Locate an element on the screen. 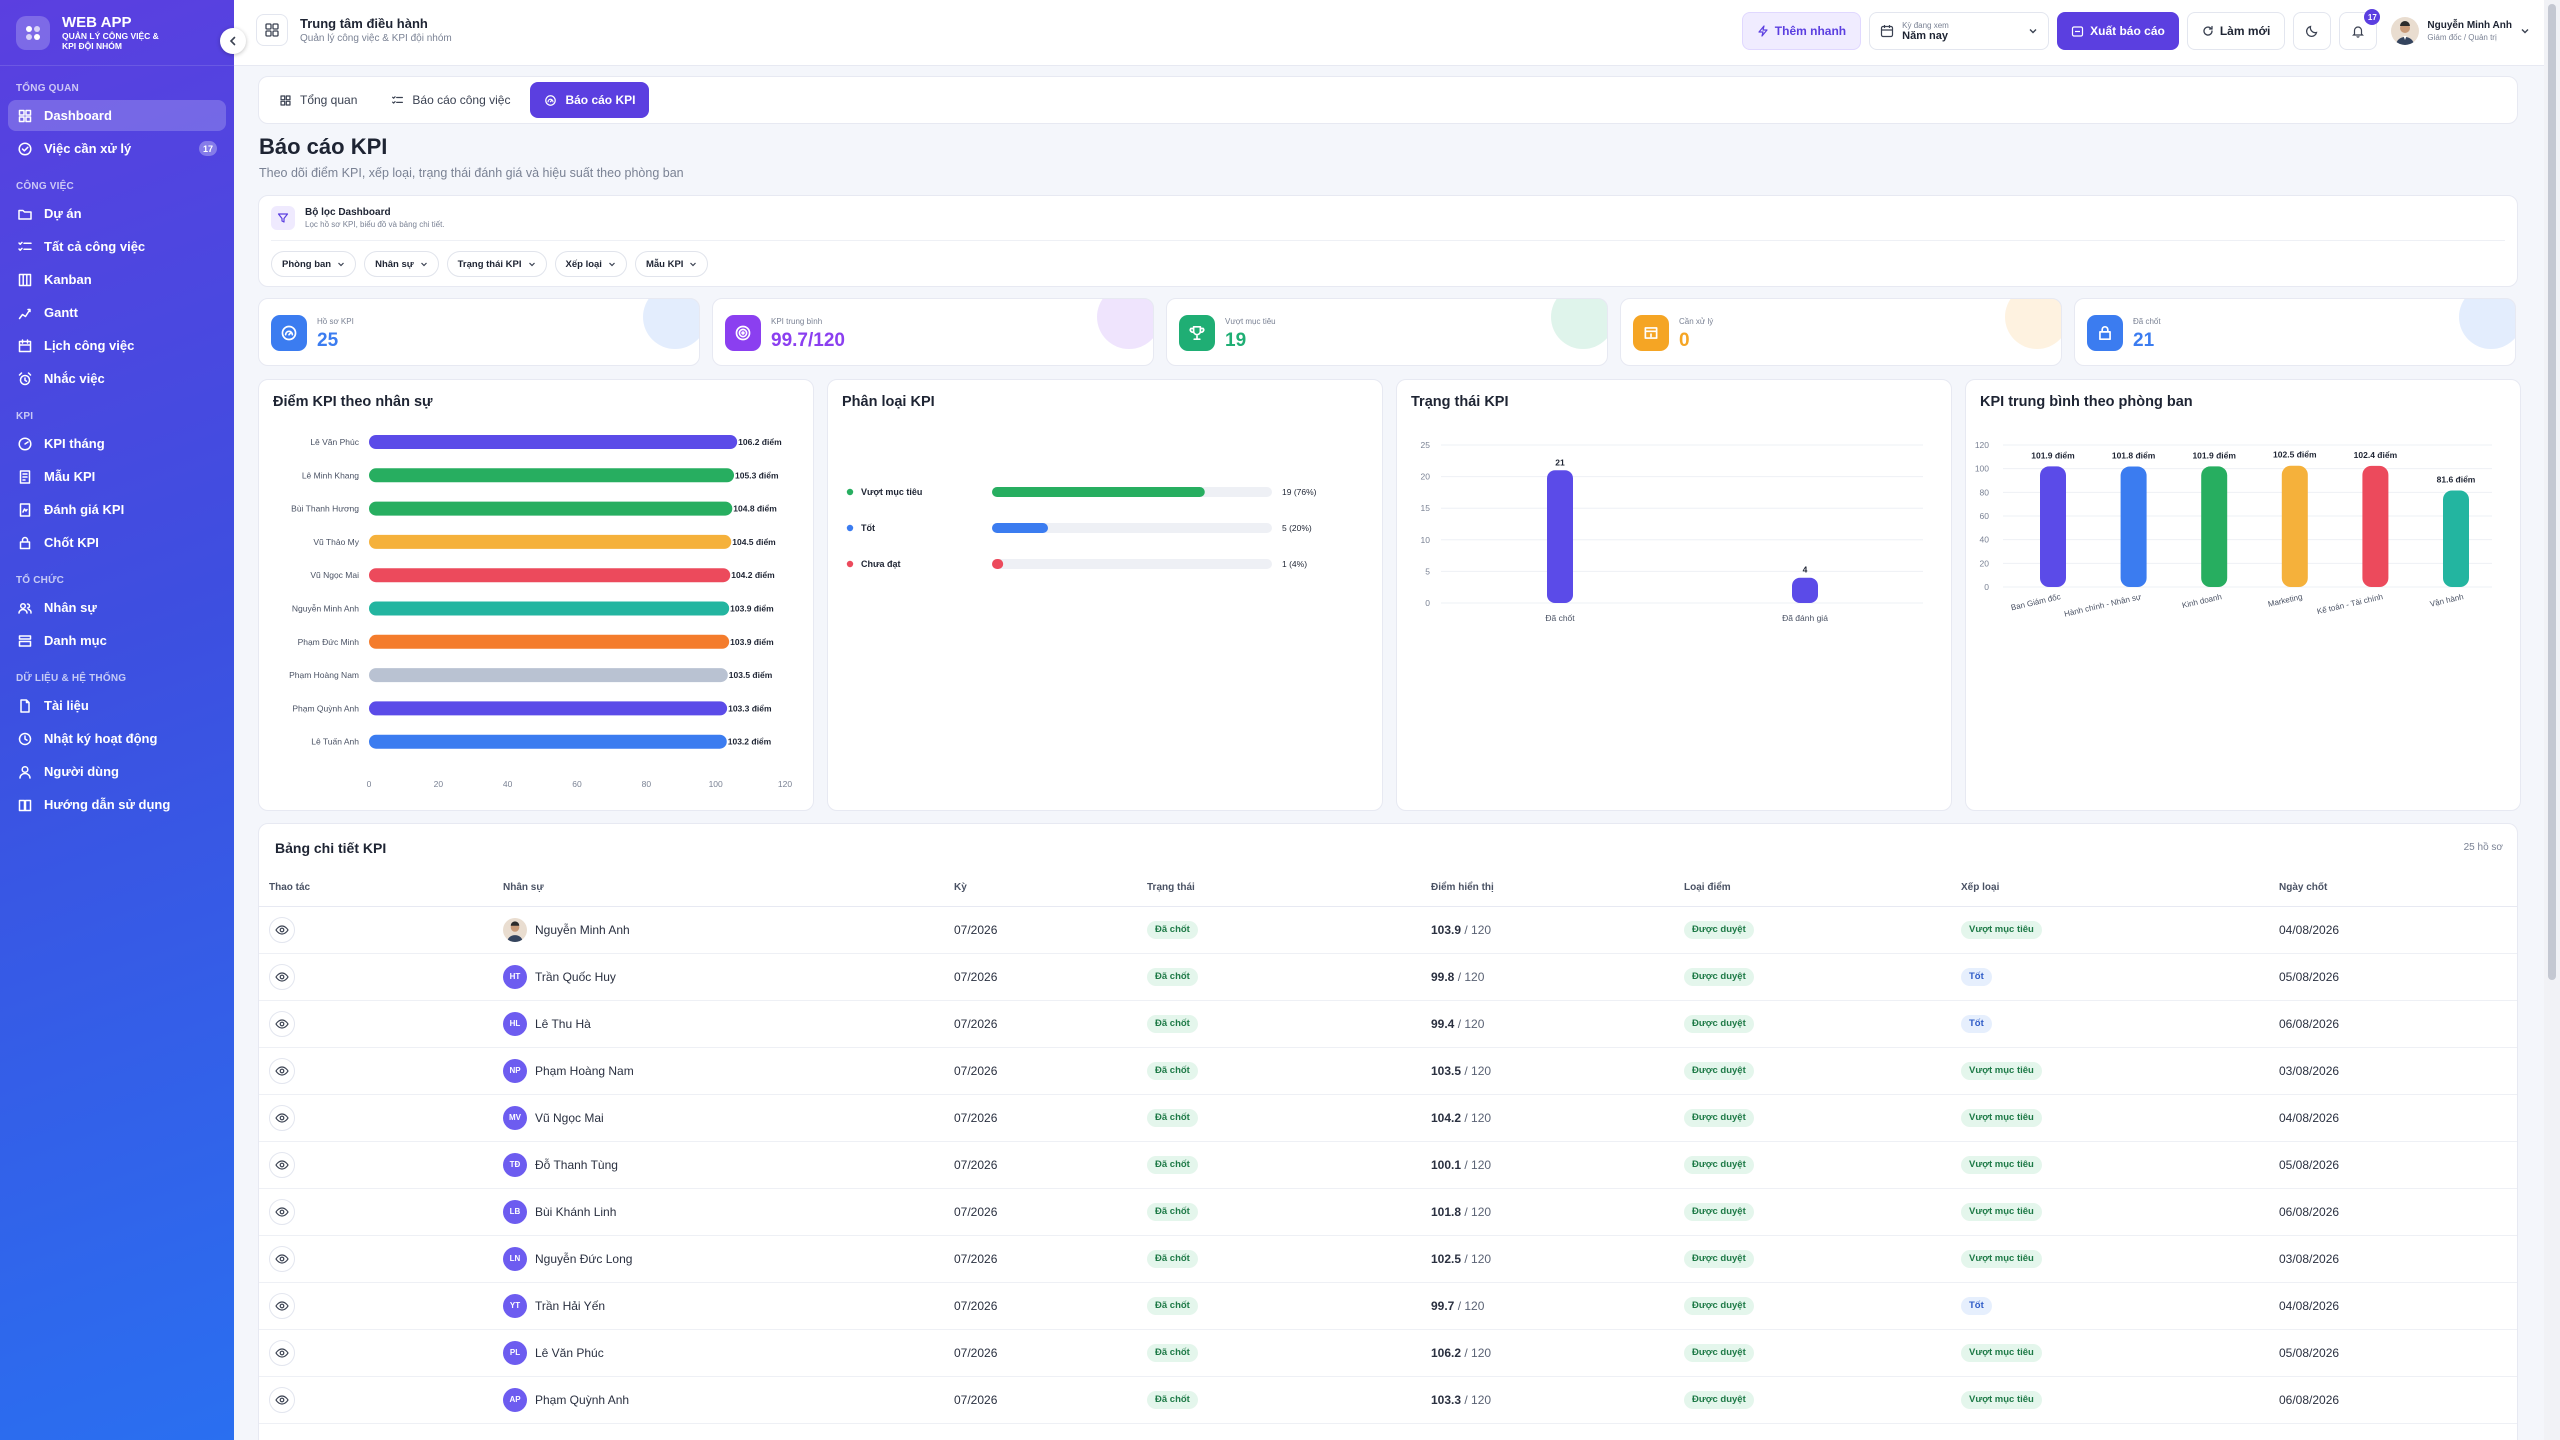  staff-name: Phạm Hoàng Nam is located at coordinates (584, 1070).